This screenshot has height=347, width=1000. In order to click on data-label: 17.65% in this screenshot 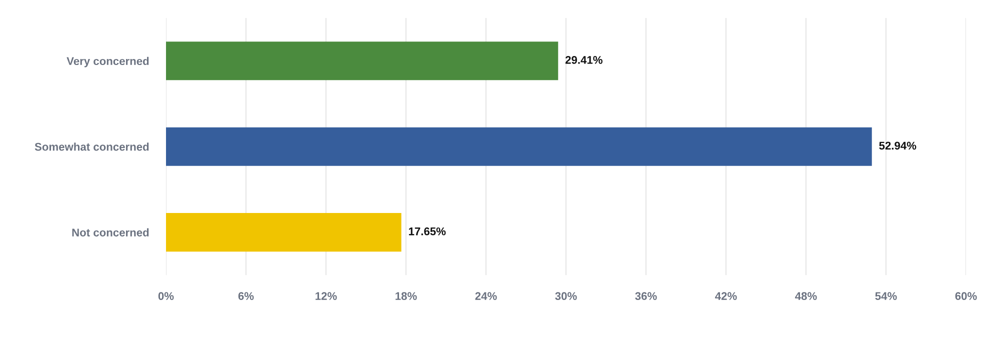, I will do `click(427, 231)`.